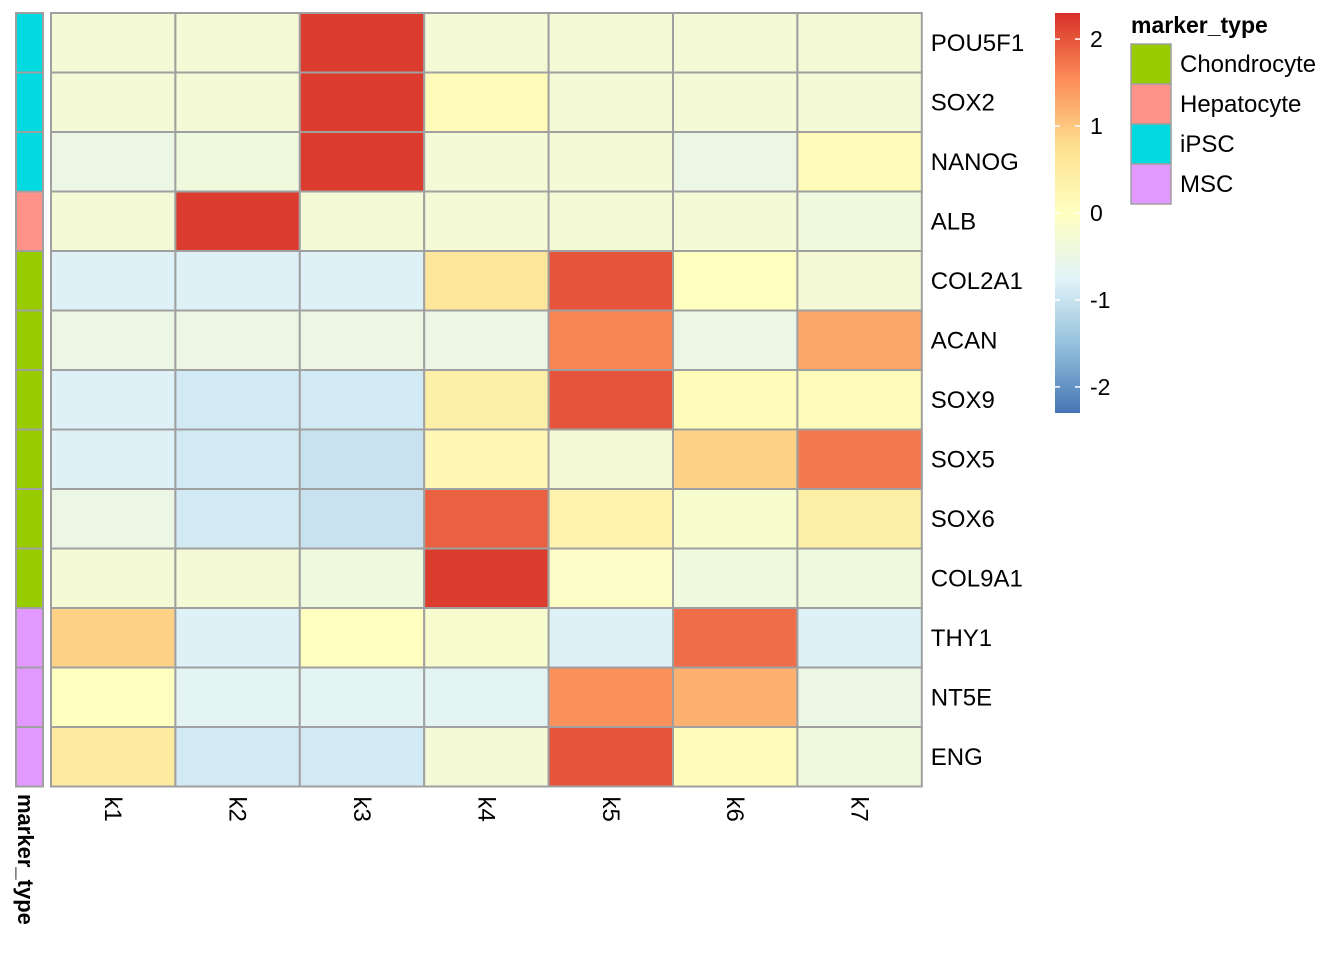 The image size is (1344, 960). Describe the element at coordinates (113, 638) in the screenshot. I see `heatmap-cell-THY1-k1` at that location.